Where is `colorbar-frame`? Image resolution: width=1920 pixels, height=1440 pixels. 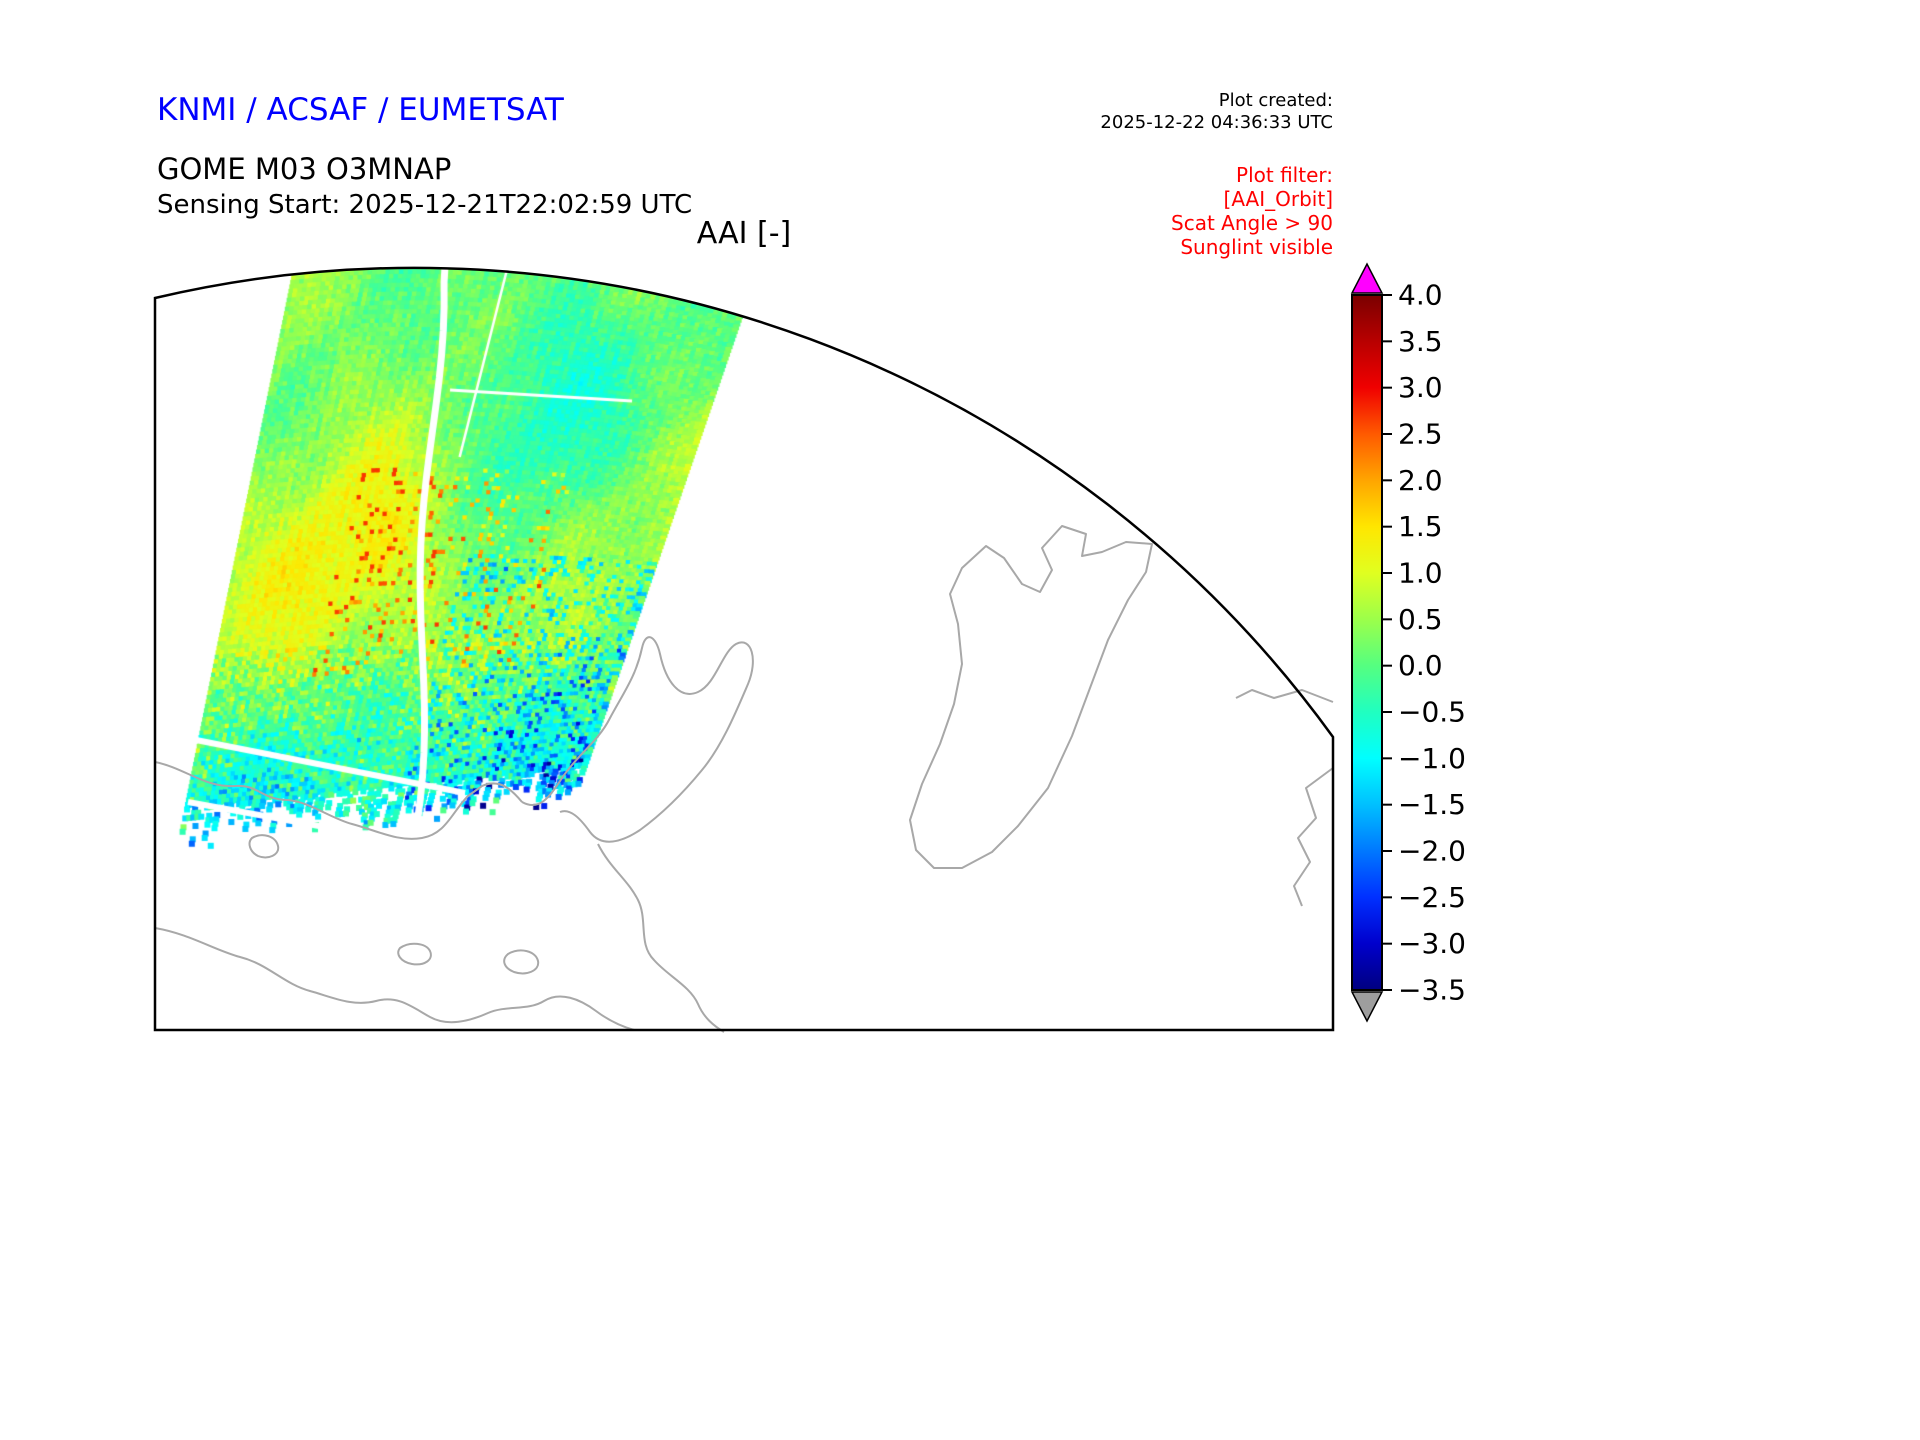
colorbar-frame is located at coordinates (1367, 642).